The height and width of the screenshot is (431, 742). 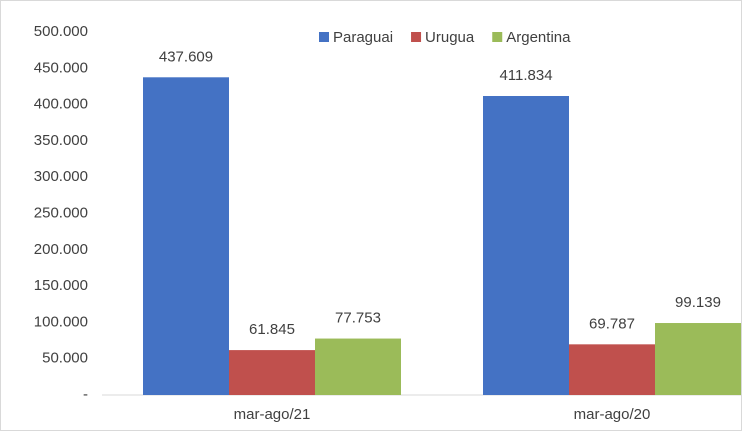 I want to click on value-label: 99.139, so click(x=698, y=302).